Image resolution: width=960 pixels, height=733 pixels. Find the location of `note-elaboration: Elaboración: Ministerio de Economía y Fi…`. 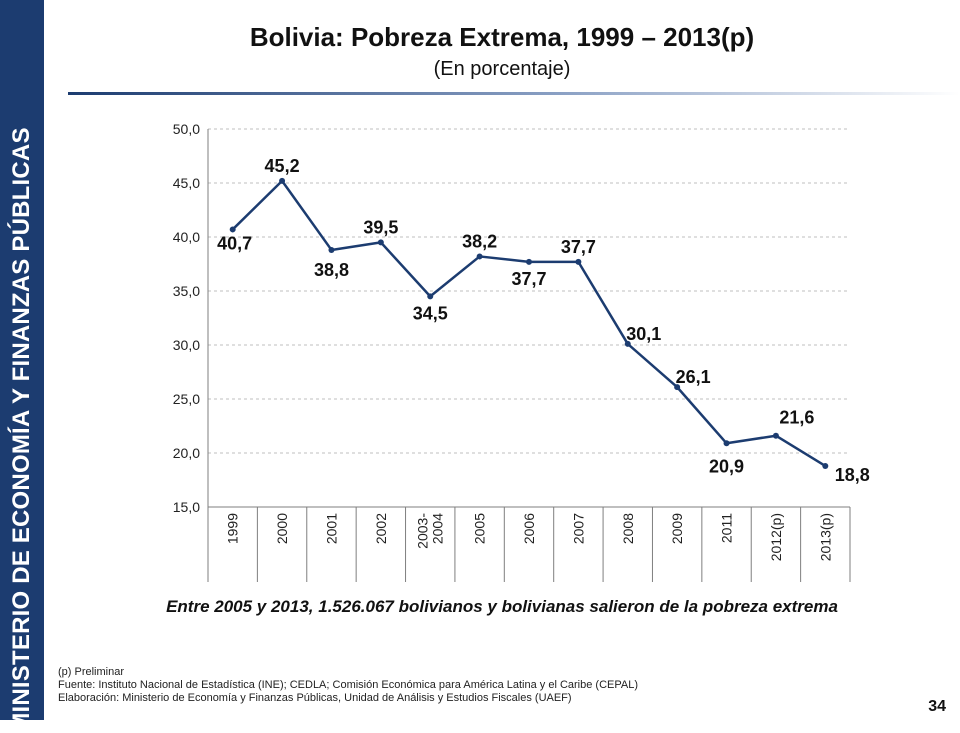

note-elaboration: Elaboración: Ministerio de Economía y Fi… is located at coordinates (315, 698).